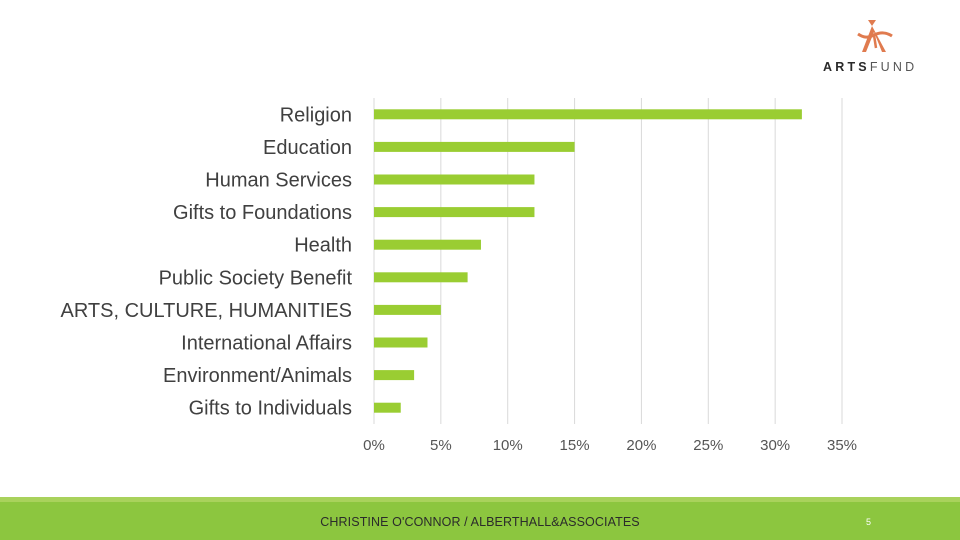 This screenshot has height=540, width=960. What do you see at coordinates (270, 409) in the screenshot?
I see `category-label: Gifts to Individuals` at bounding box center [270, 409].